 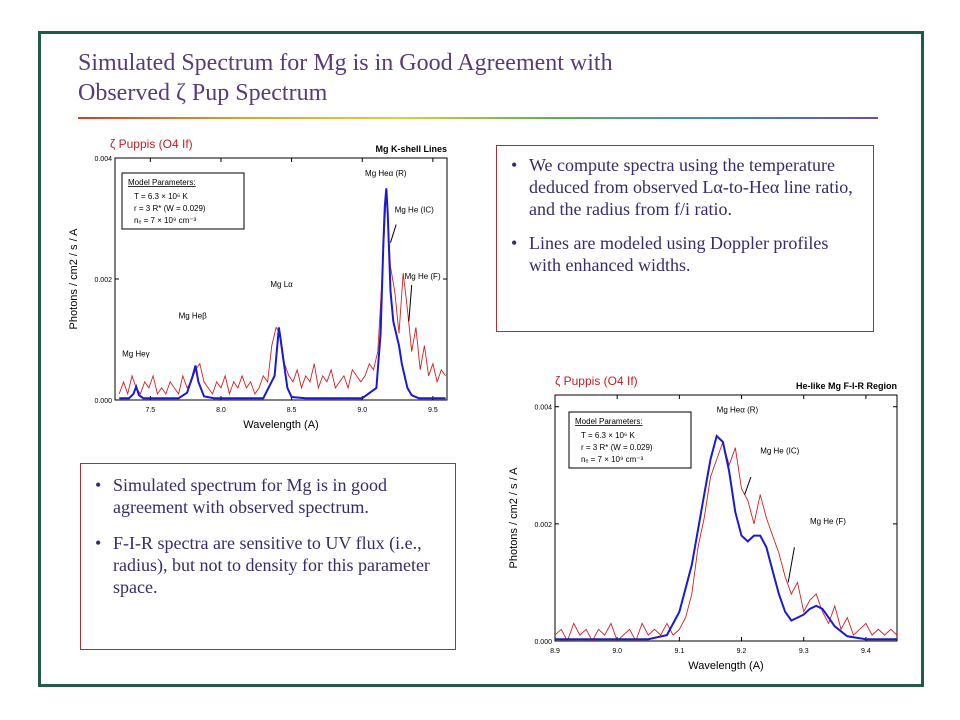 I want to click on series-observed, so click(x=726, y=540).